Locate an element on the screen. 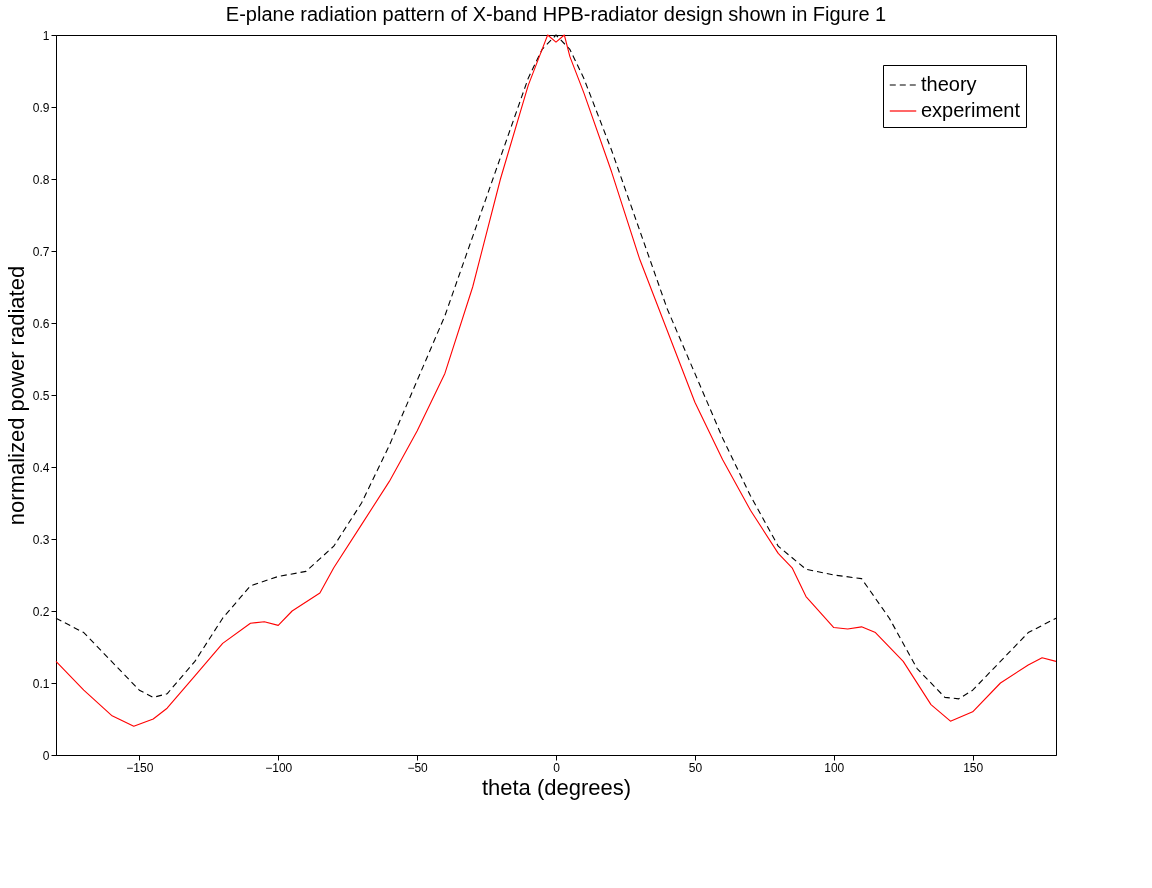  y-tick-label: 0.9 is located at coordinates (41, 107).